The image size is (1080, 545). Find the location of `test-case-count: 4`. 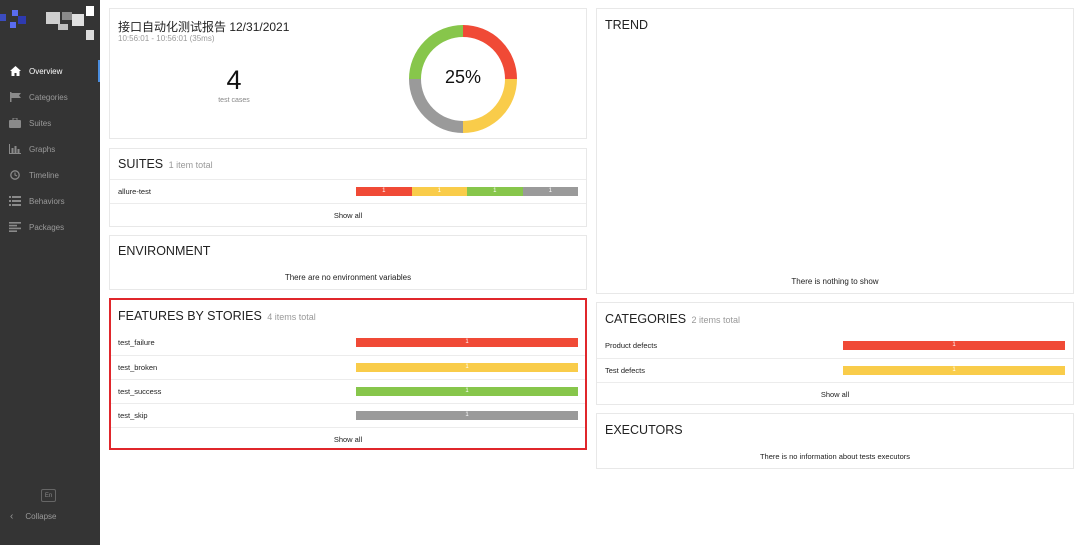

test-case-count: 4 is located at coordinates (234, 80).